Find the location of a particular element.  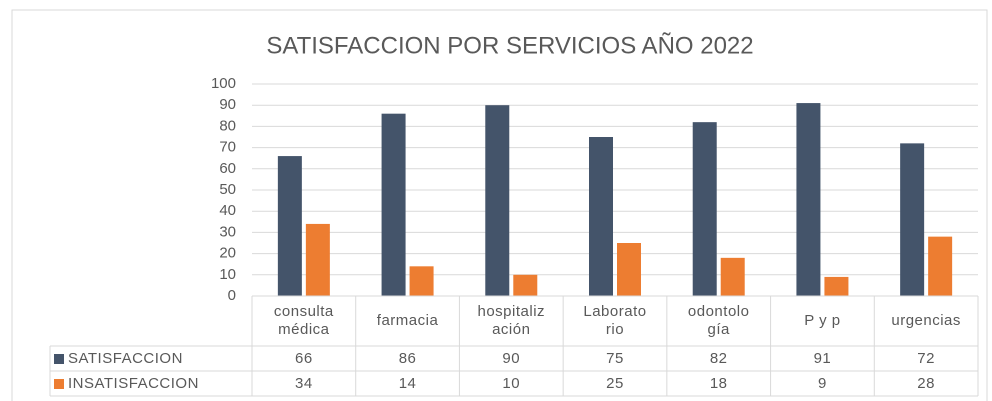

y-tick-label: 70 is located at coordinates (227, 147).